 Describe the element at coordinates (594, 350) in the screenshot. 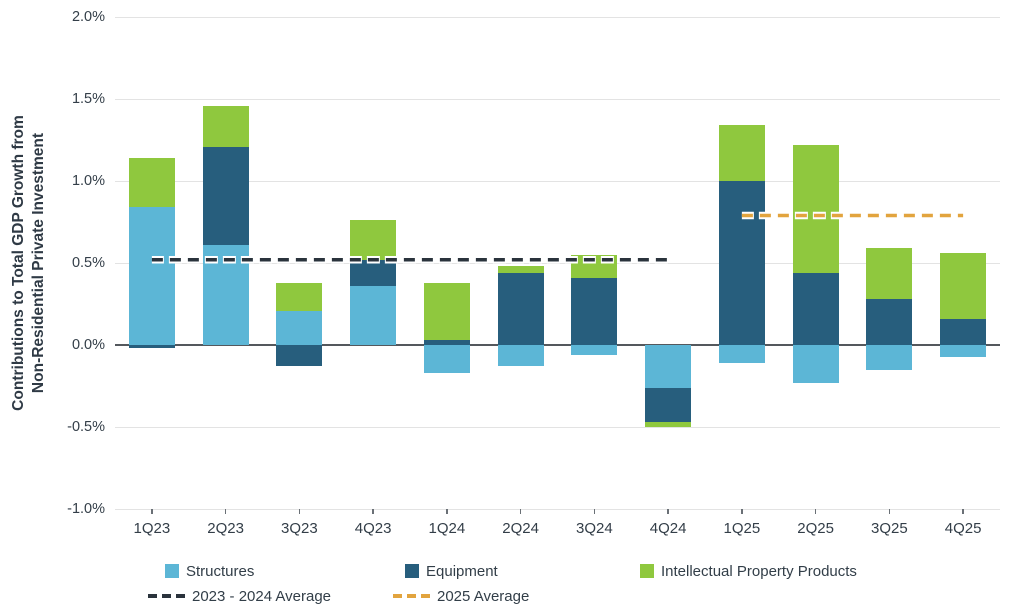

I see `bar-3Q24-structures` at that location.